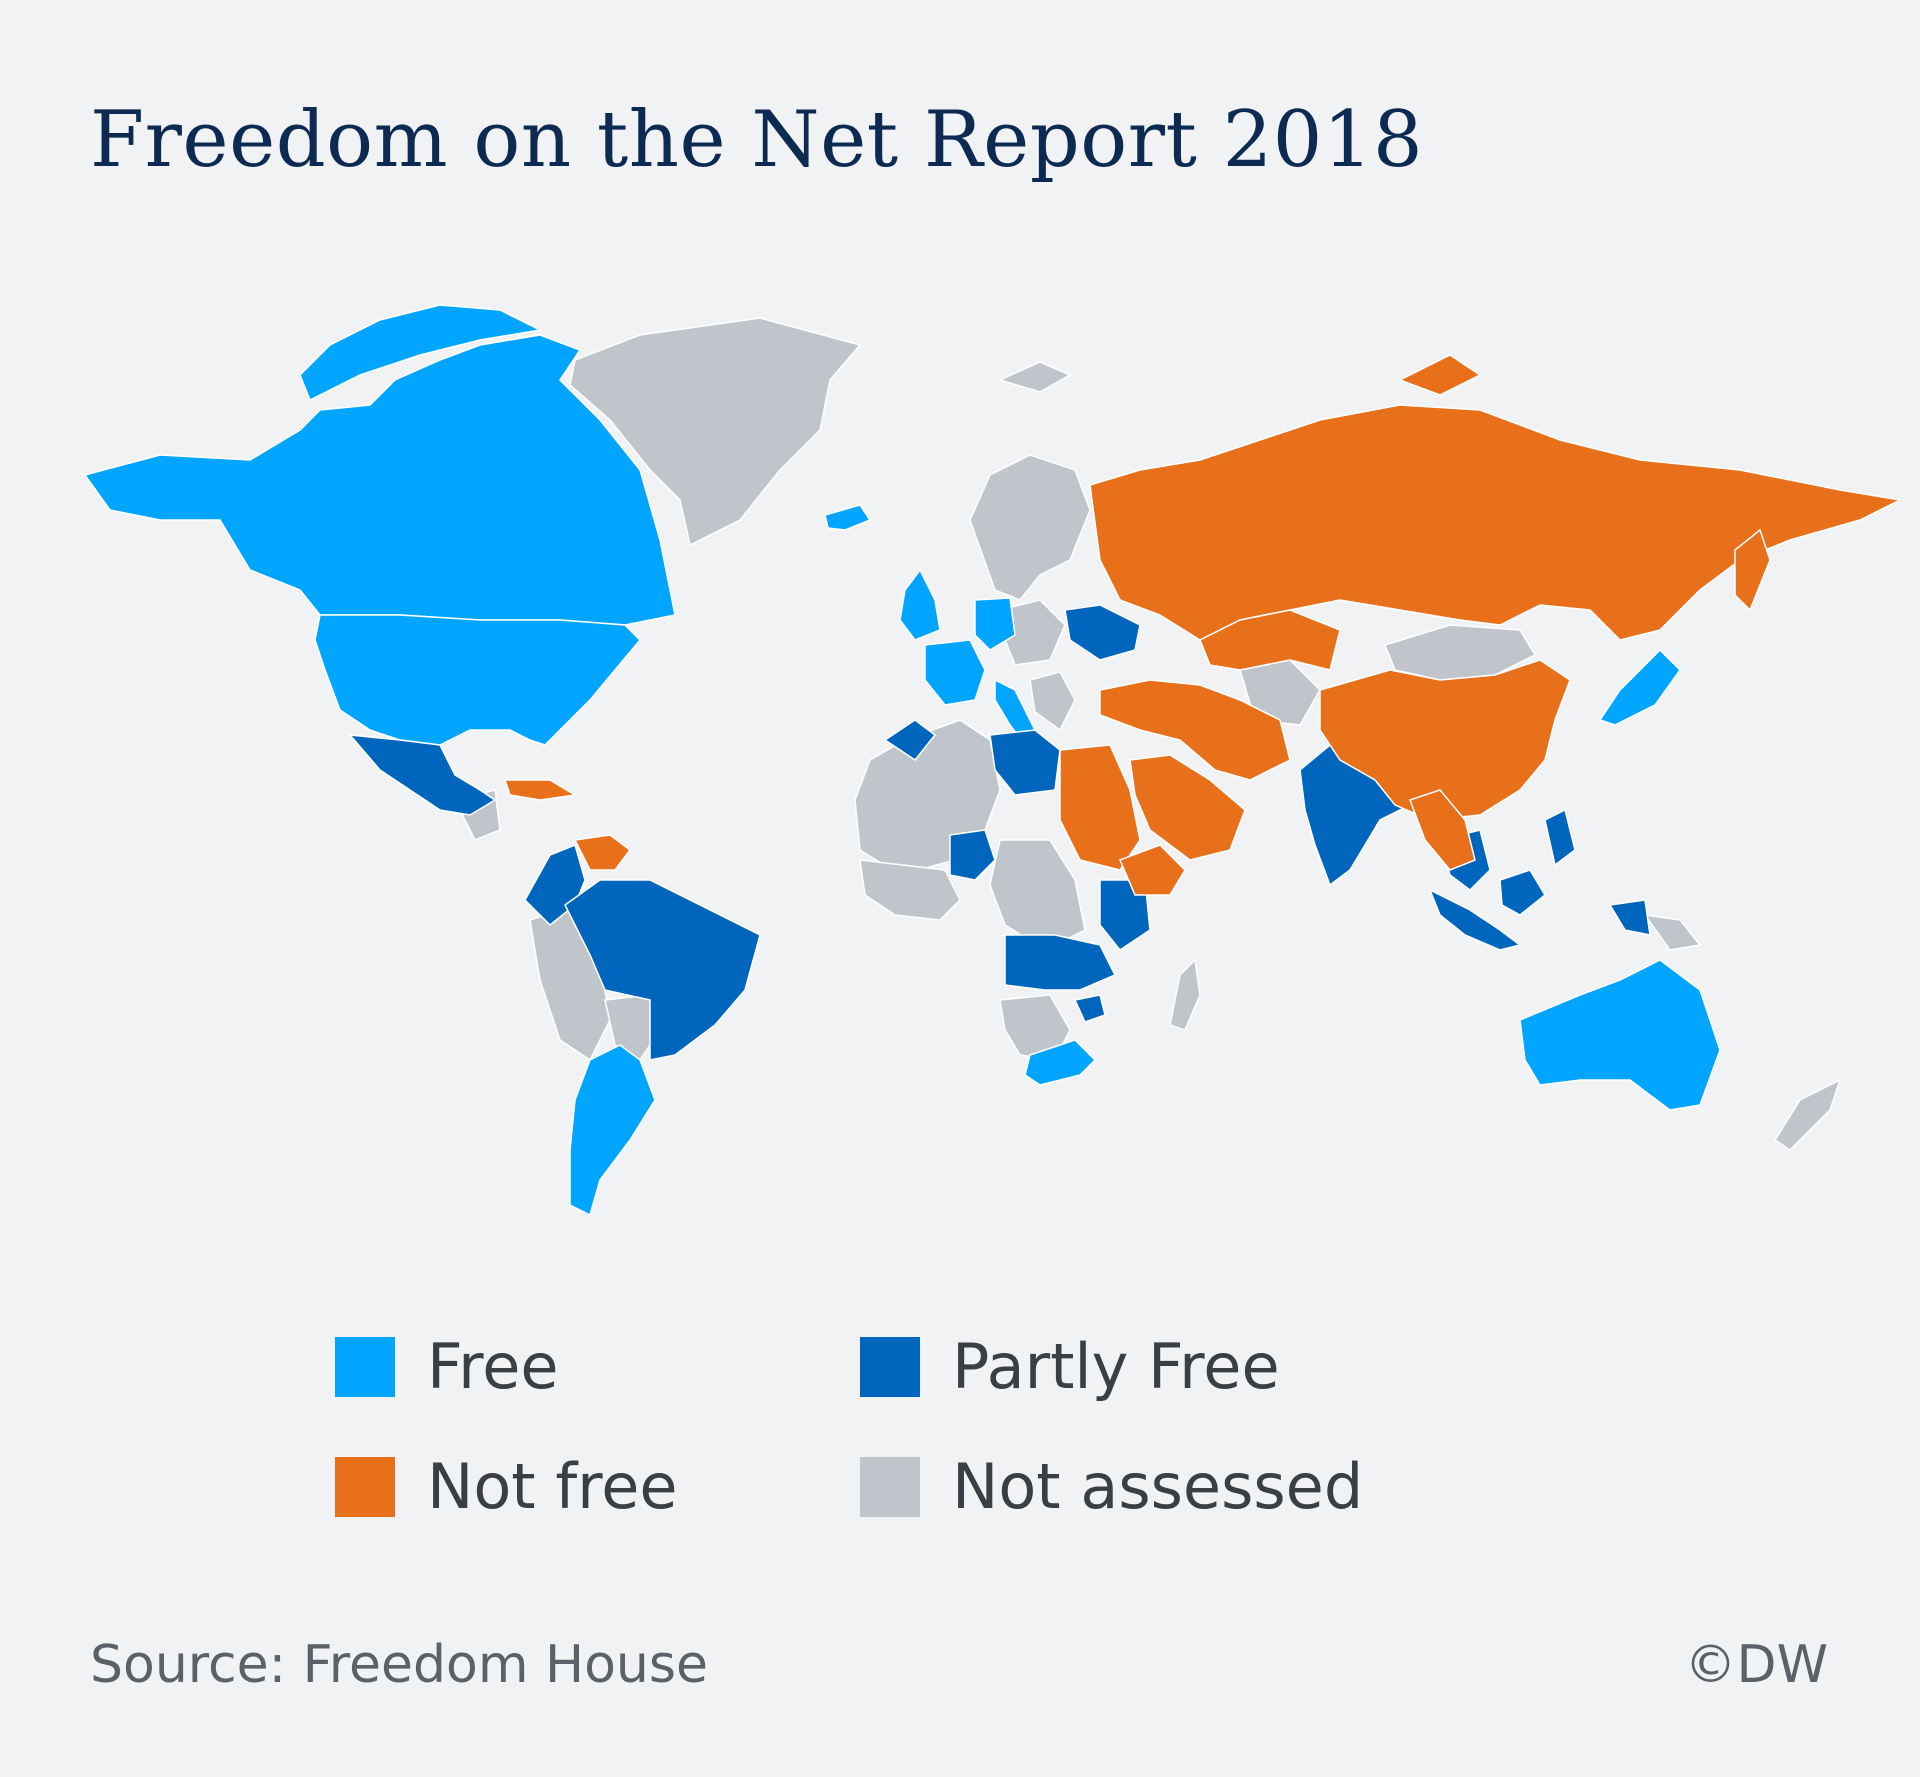  Describe the element at coordinates (612, 1130) in the screenshot. I see `region-argentina` at that location.